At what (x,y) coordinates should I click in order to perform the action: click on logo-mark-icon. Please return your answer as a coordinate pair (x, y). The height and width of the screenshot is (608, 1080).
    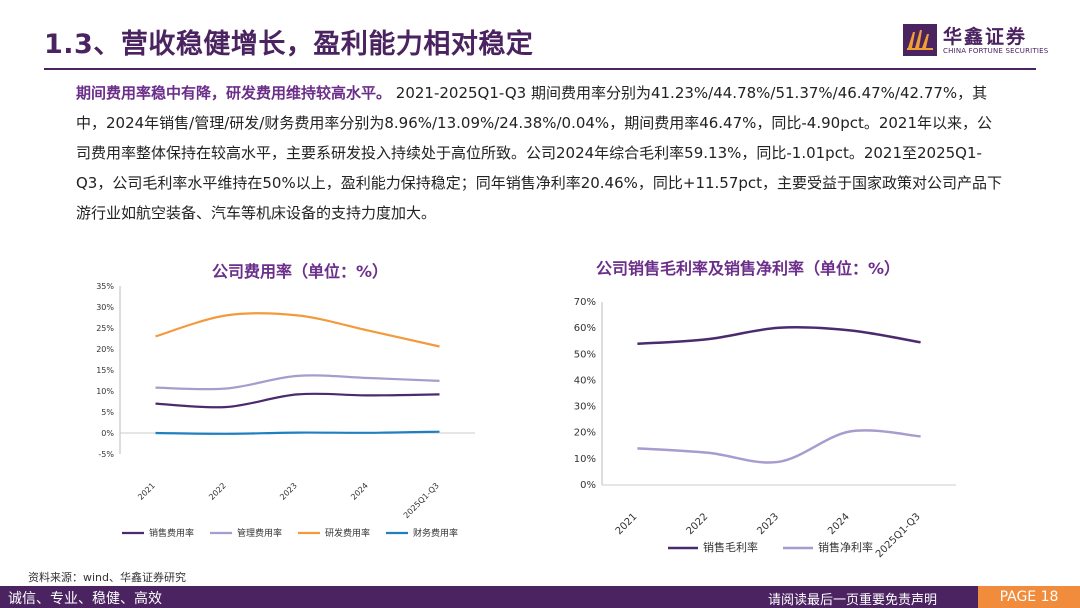
    Looking at the image, I should click on (920, 40).